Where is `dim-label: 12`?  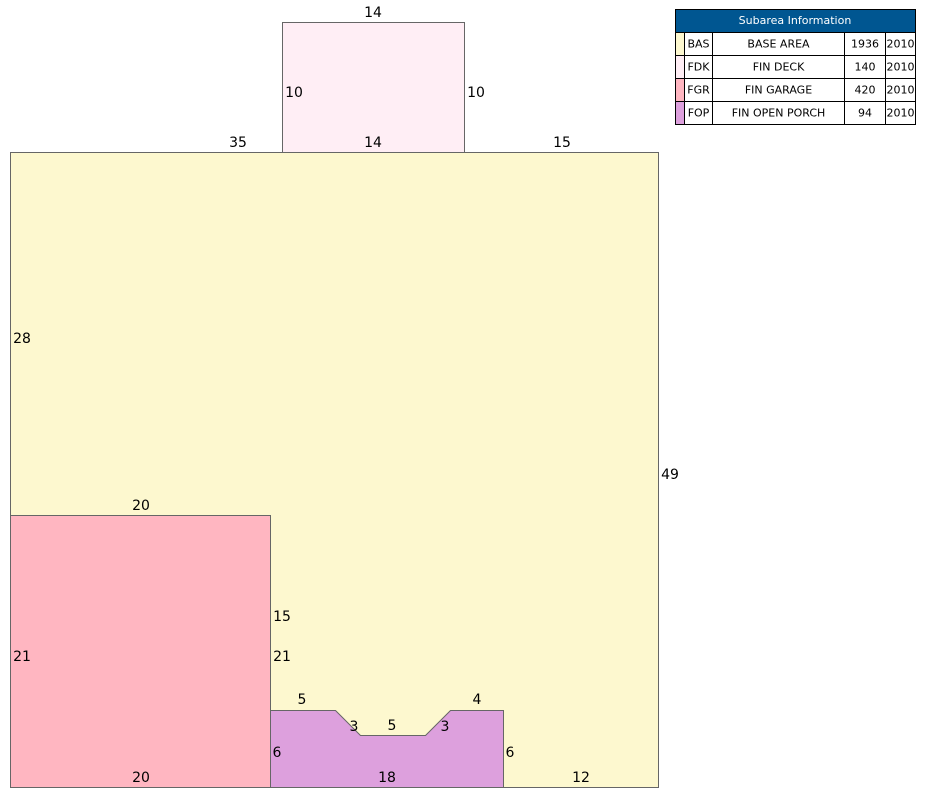 dim-label: 12 is located at coordinates (581, 778).